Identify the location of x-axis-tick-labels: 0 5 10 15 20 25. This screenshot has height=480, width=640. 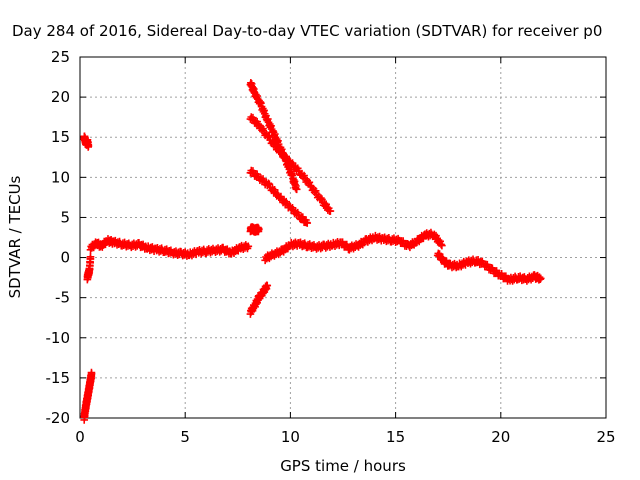
(345, 437).